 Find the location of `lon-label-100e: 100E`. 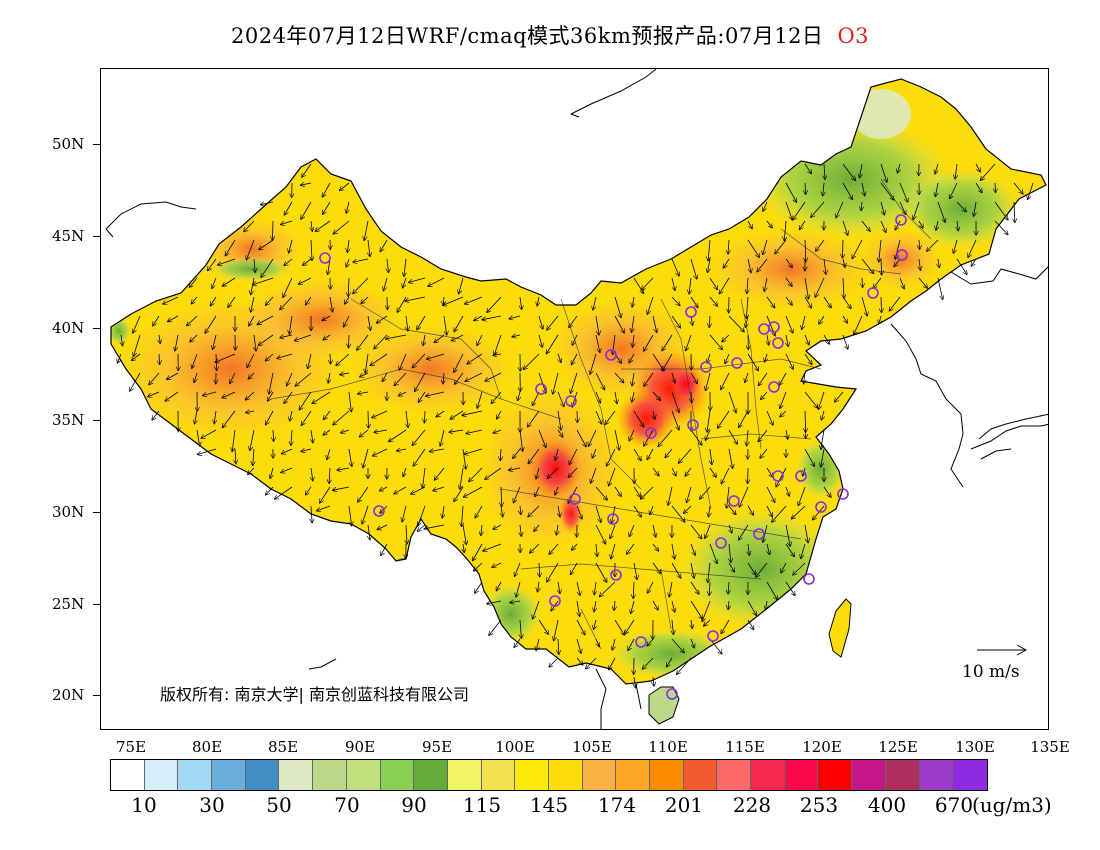

lon-label-100e: 100E is located at coordinates (515, 747).